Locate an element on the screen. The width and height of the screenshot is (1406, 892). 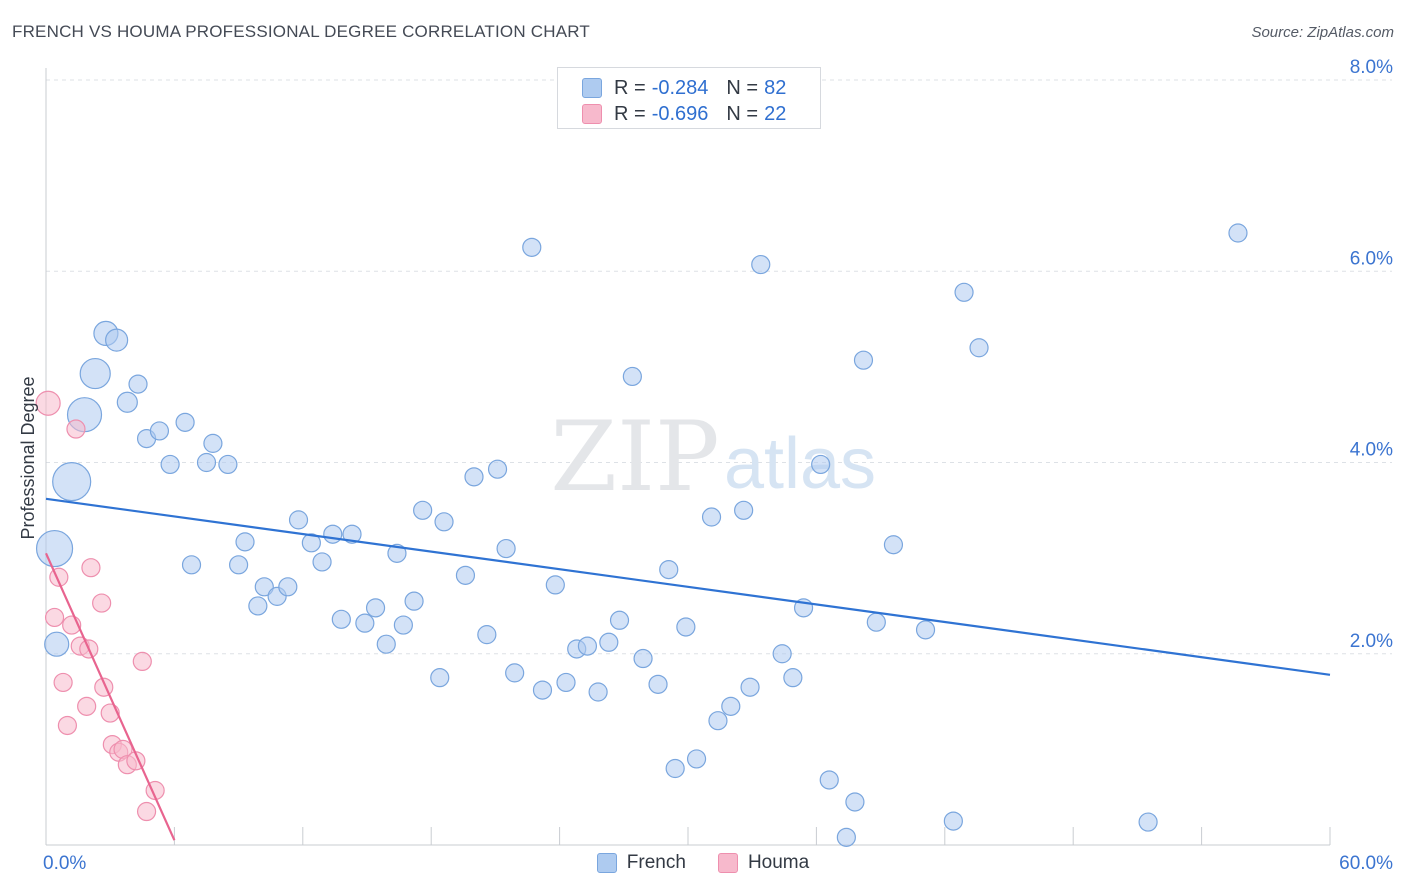
legend-swatch-houma is located at coordinates (592, 114).